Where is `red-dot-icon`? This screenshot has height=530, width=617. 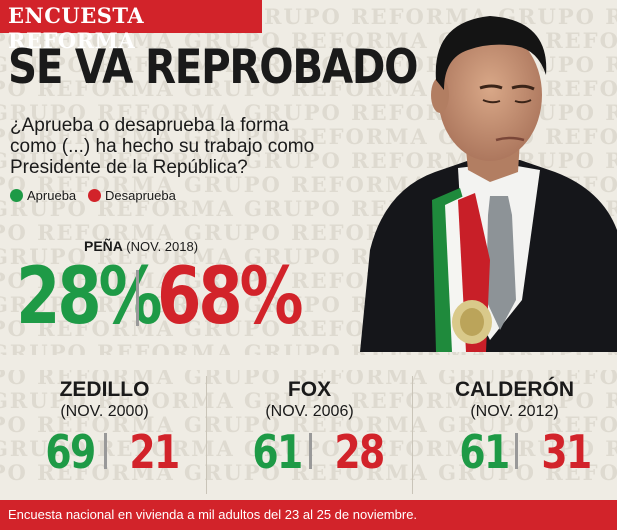 red-dot-icon is located at coordinates (94, 195).